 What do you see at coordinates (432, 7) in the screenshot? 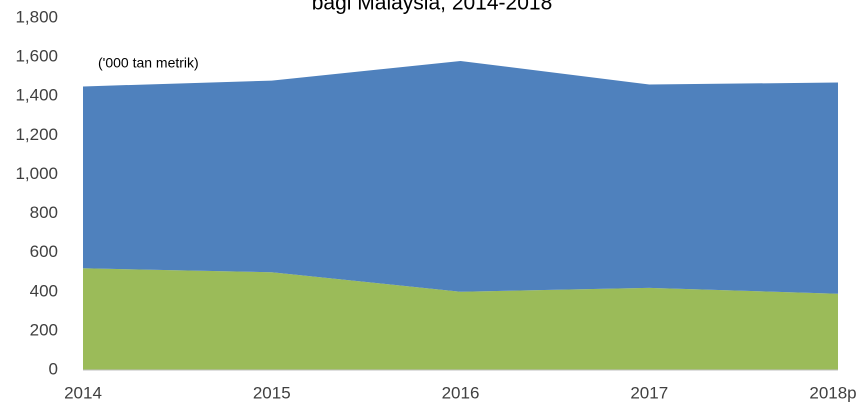
I see `chart-title: bagi Malaysia, 2014-2018` at bounding box center [432, 7].